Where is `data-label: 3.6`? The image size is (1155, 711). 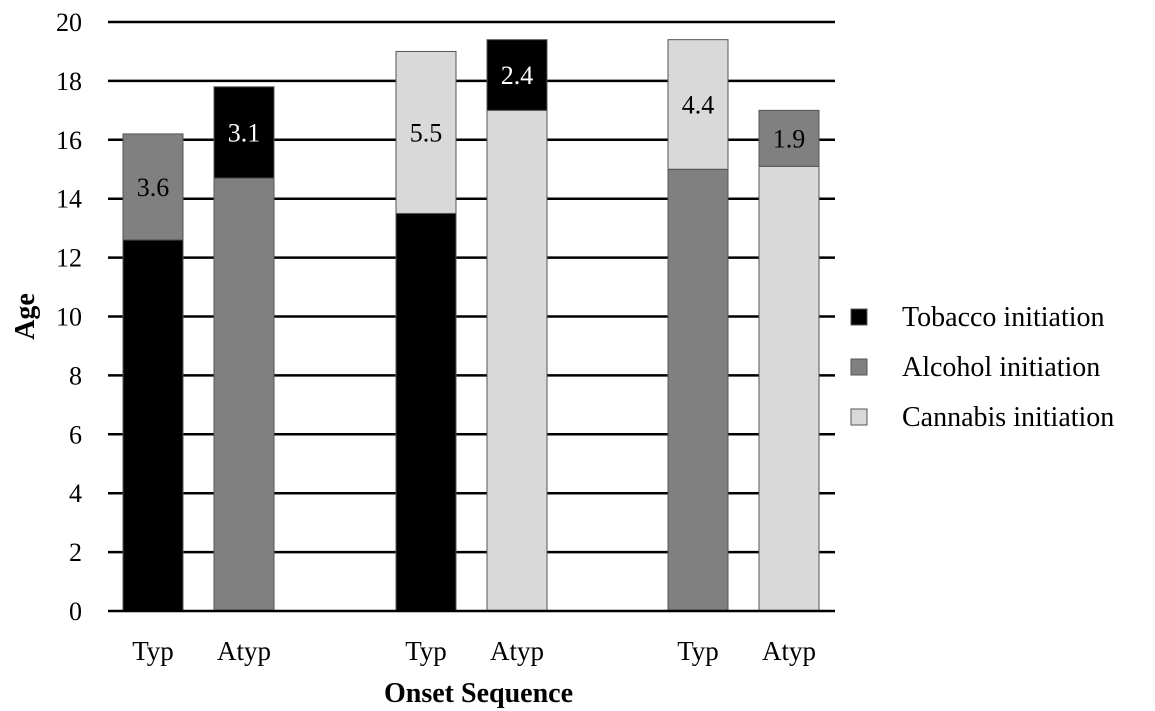
data-label: 3.6 is located at coordinates (153, 187).